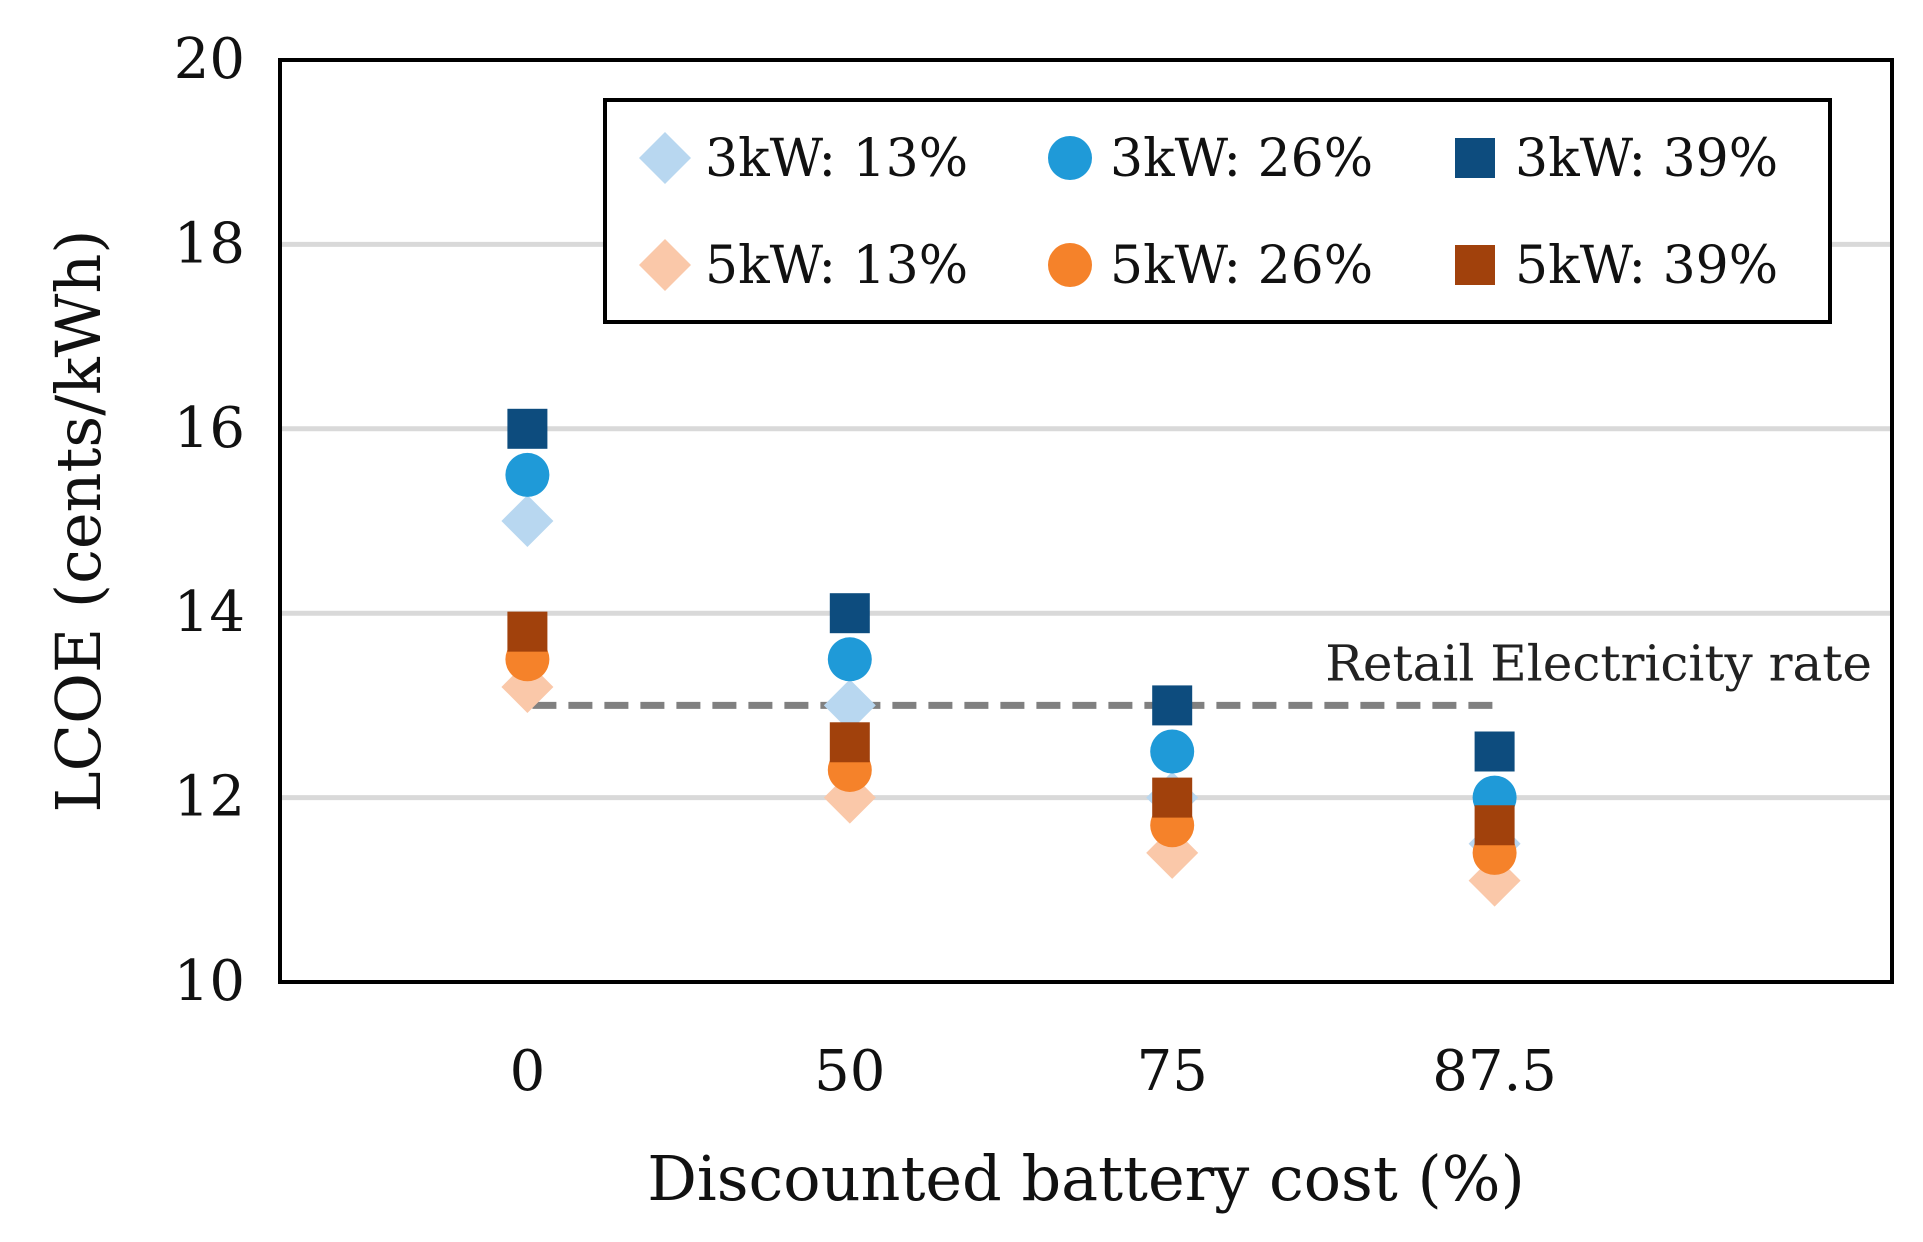  I want to click on legend-box, so click(1217, 211).